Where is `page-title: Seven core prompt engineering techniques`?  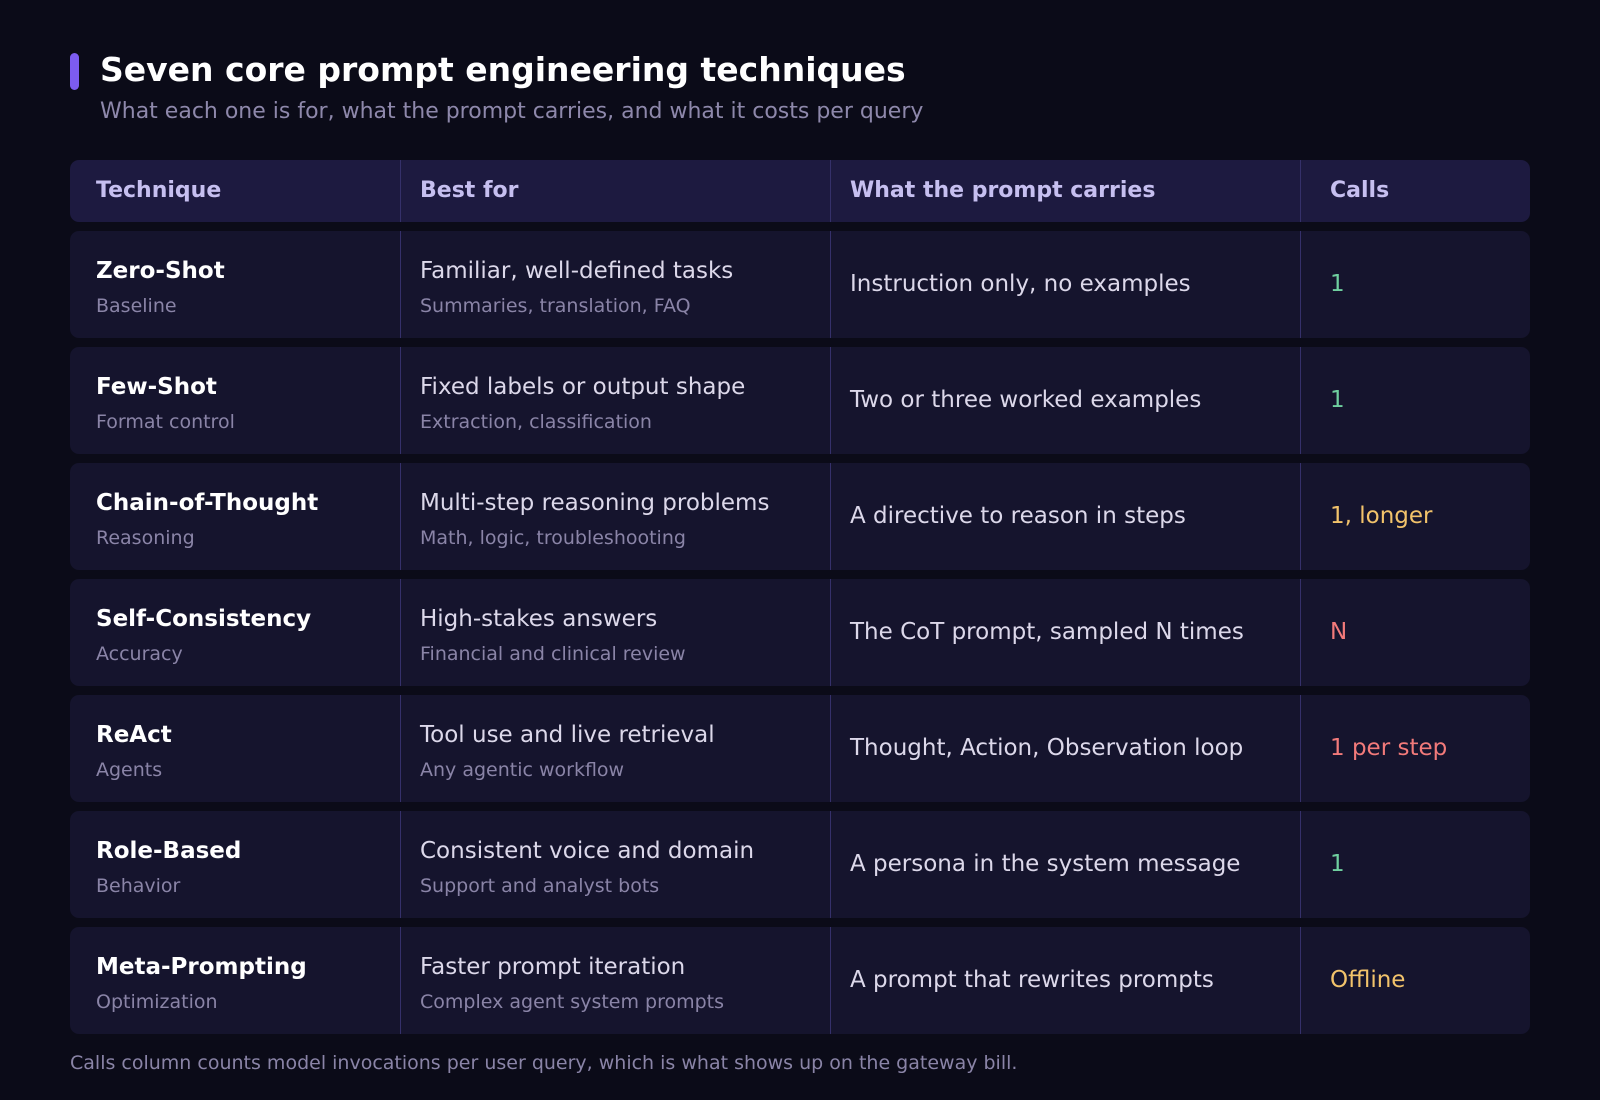
page-title: Seven core prompt engineering techniques is located at coordinates (503, 69).